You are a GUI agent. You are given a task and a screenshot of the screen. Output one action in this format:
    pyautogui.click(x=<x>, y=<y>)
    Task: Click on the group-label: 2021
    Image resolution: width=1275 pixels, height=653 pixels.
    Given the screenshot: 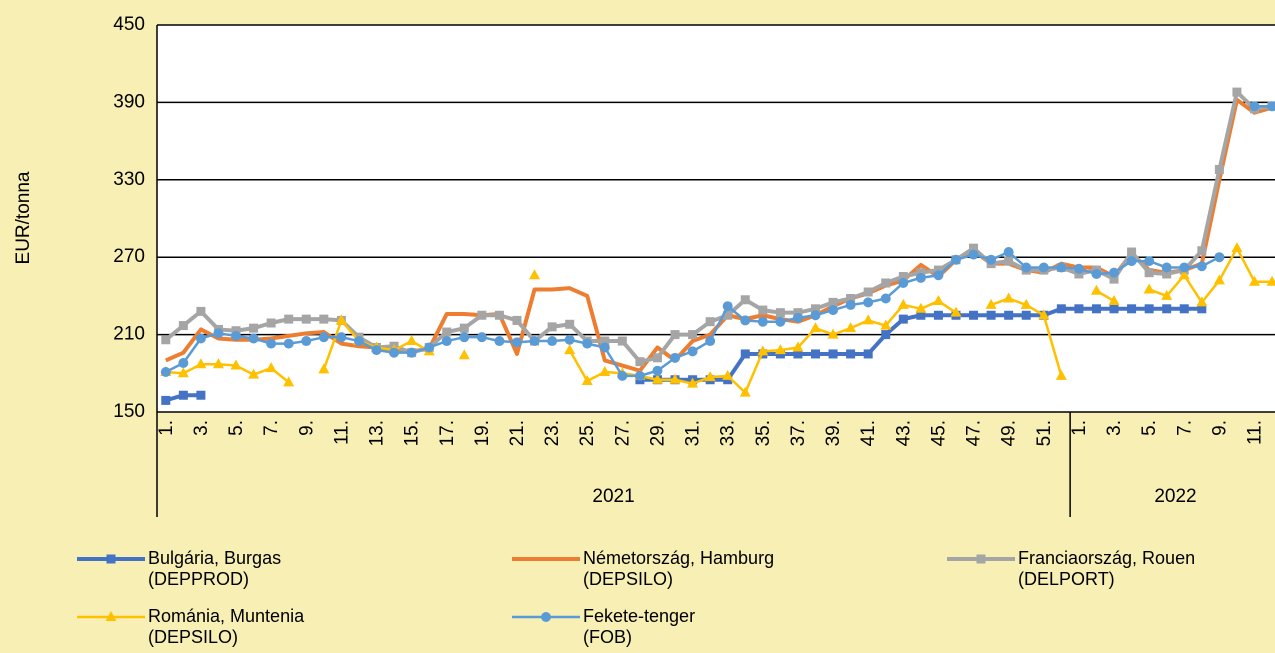 What is the action you would take?
    pyautogui.click(x=613, y=496)
    